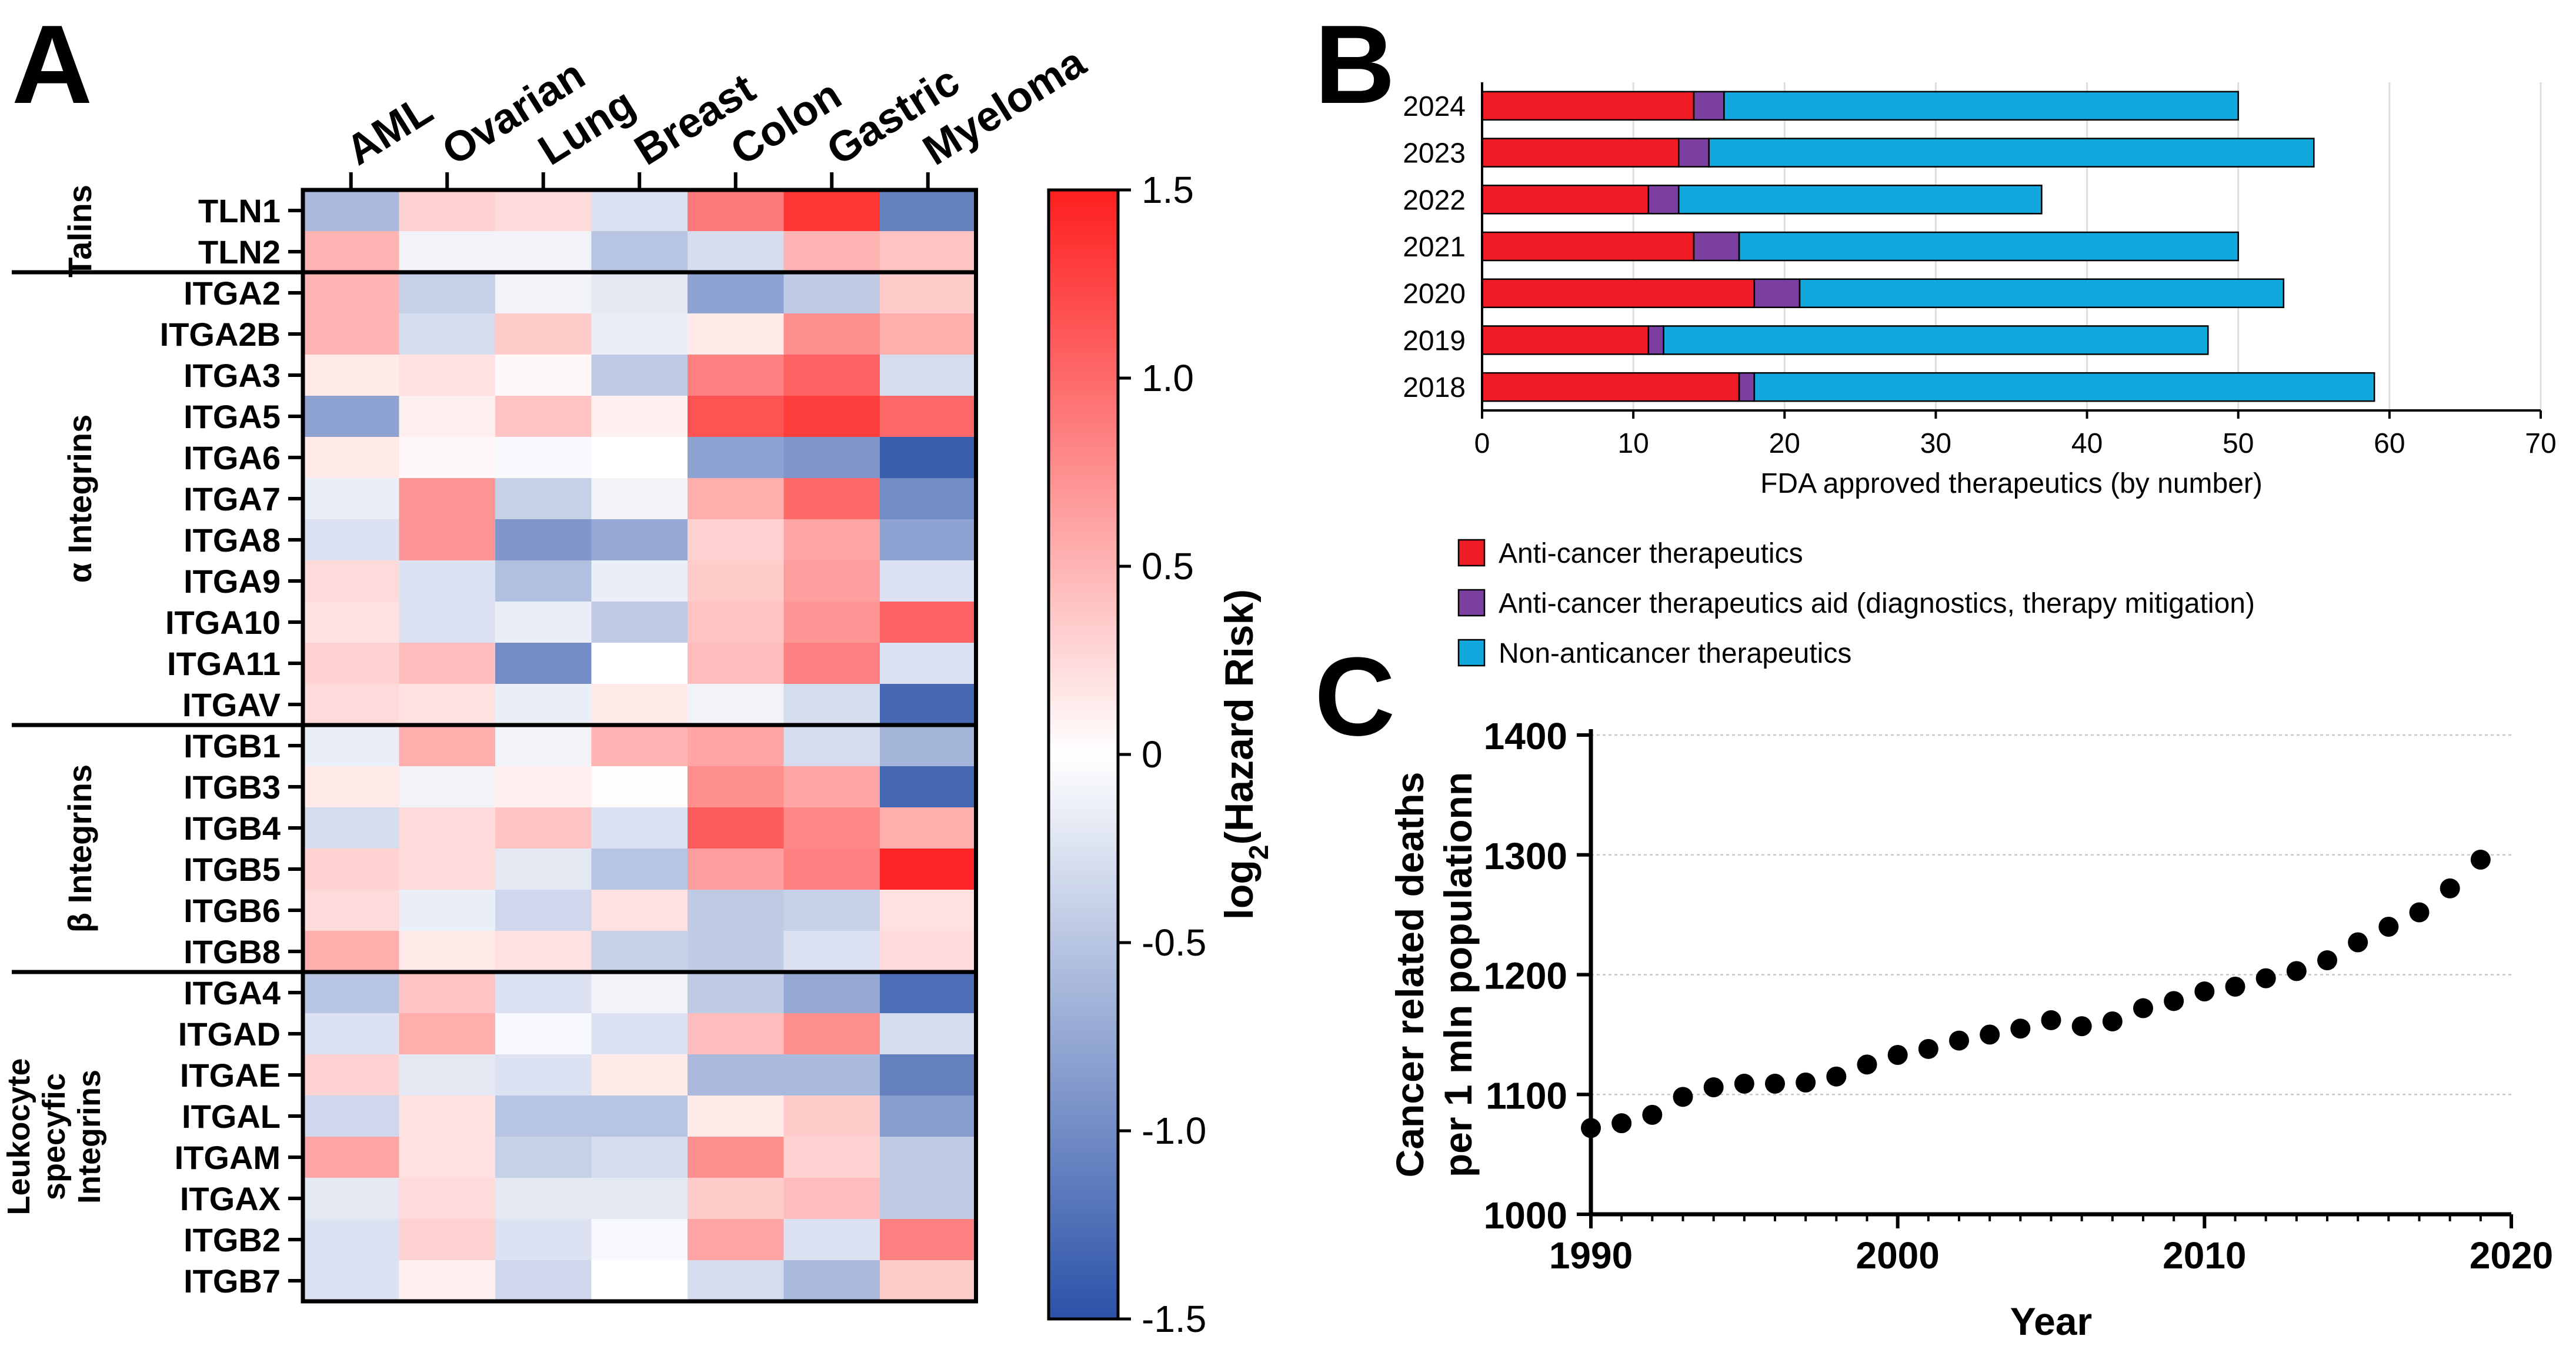 Image resolution: width=2576 pixels, height=1356 pixels. Describe the element at coordinates (230, 1198) in the screenshot. I see `row-label: ITGAX` at that location.